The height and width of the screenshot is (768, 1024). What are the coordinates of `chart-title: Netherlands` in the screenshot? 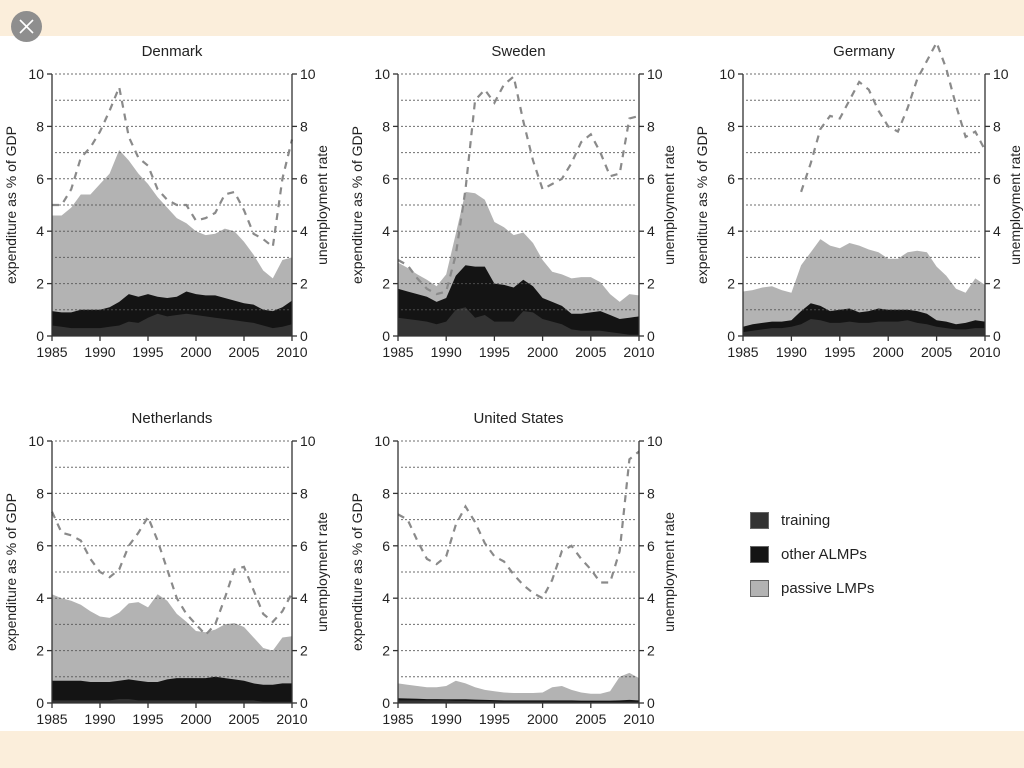 It's located at (172, 418).